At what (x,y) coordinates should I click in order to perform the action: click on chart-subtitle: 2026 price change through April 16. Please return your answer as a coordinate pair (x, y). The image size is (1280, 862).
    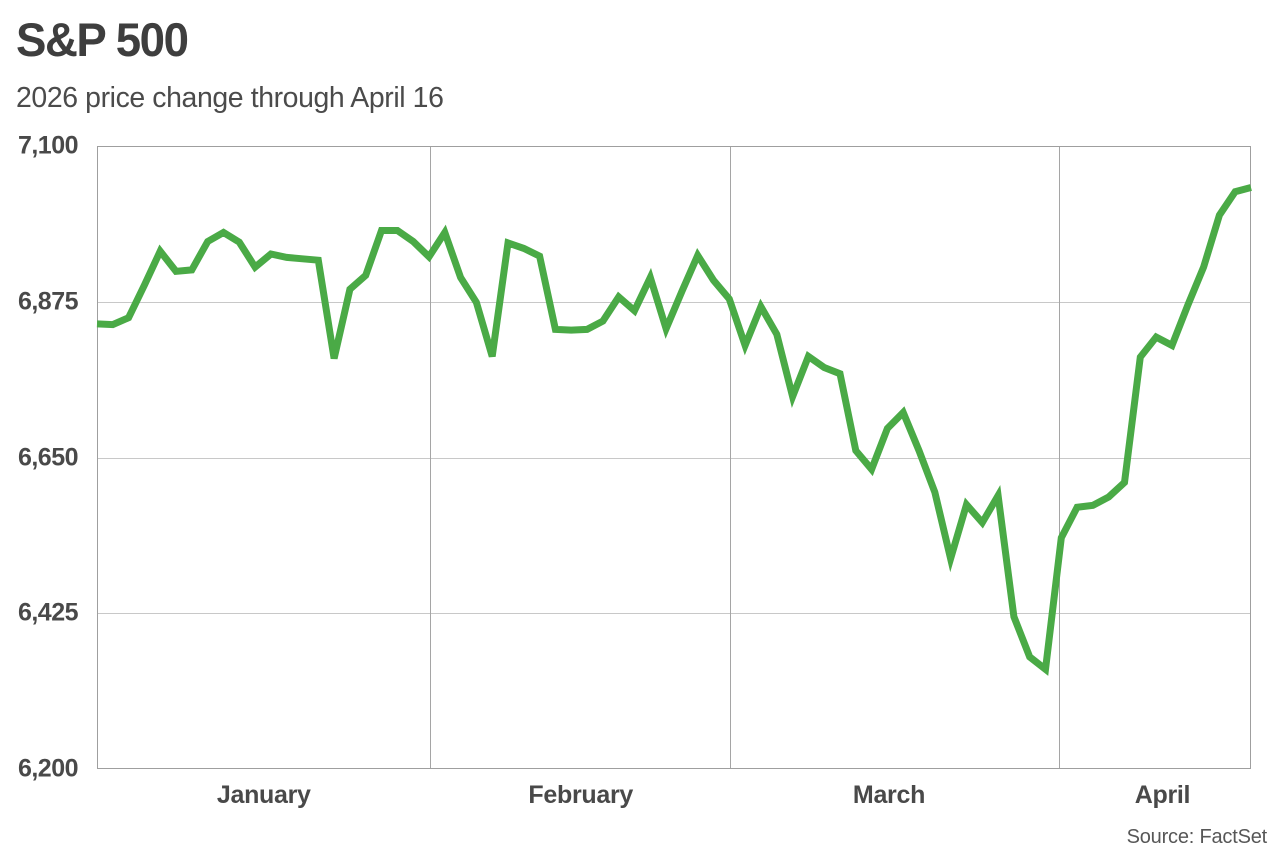
    Looking at the image, I should click on (230, 98).